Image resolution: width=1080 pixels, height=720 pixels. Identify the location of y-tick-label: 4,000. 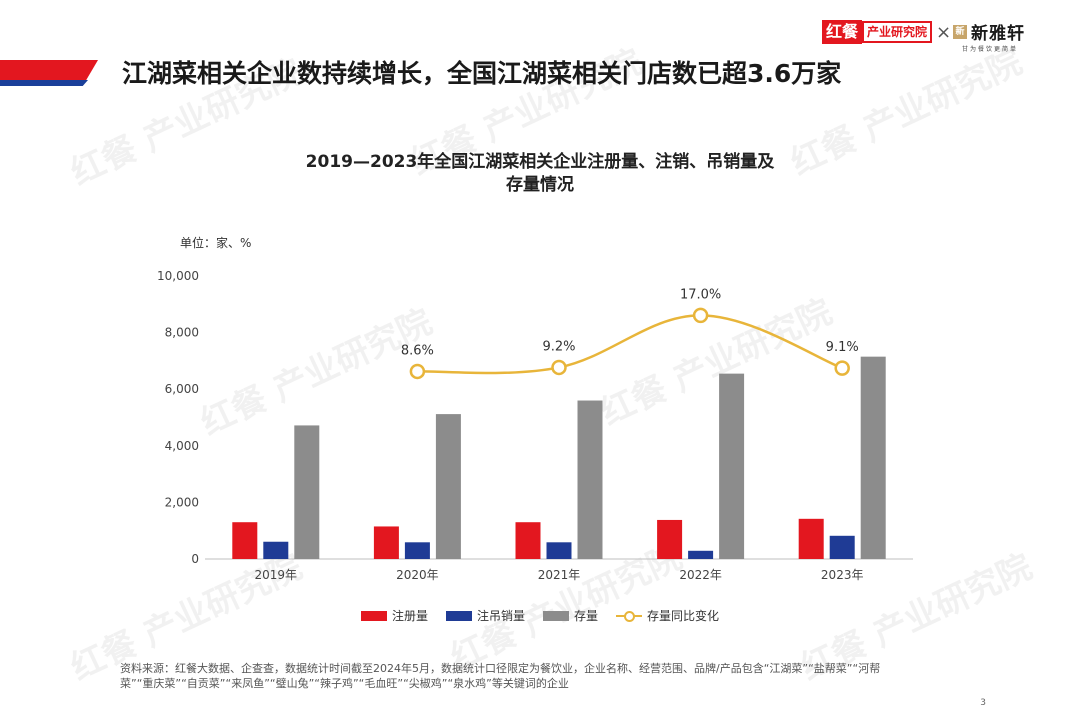
(182, 446).